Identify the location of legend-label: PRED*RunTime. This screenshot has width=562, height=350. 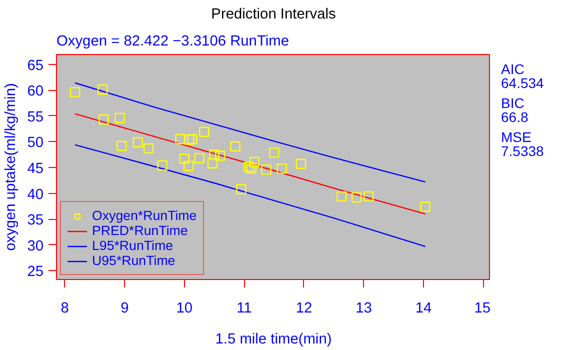
(140, 230).